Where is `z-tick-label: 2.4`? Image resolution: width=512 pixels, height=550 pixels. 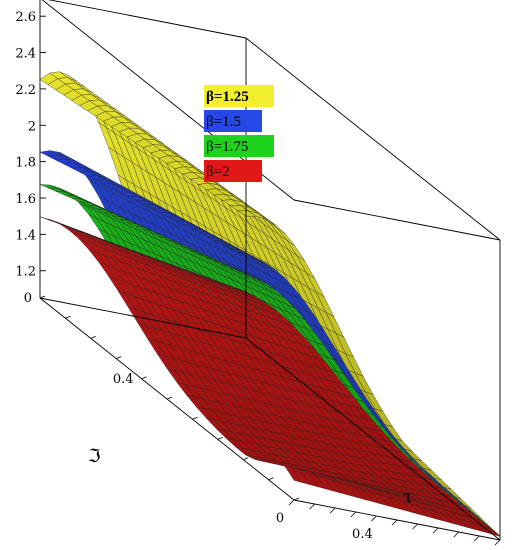 z-tick-label: 2.4 is located at coordinates (25, 54).